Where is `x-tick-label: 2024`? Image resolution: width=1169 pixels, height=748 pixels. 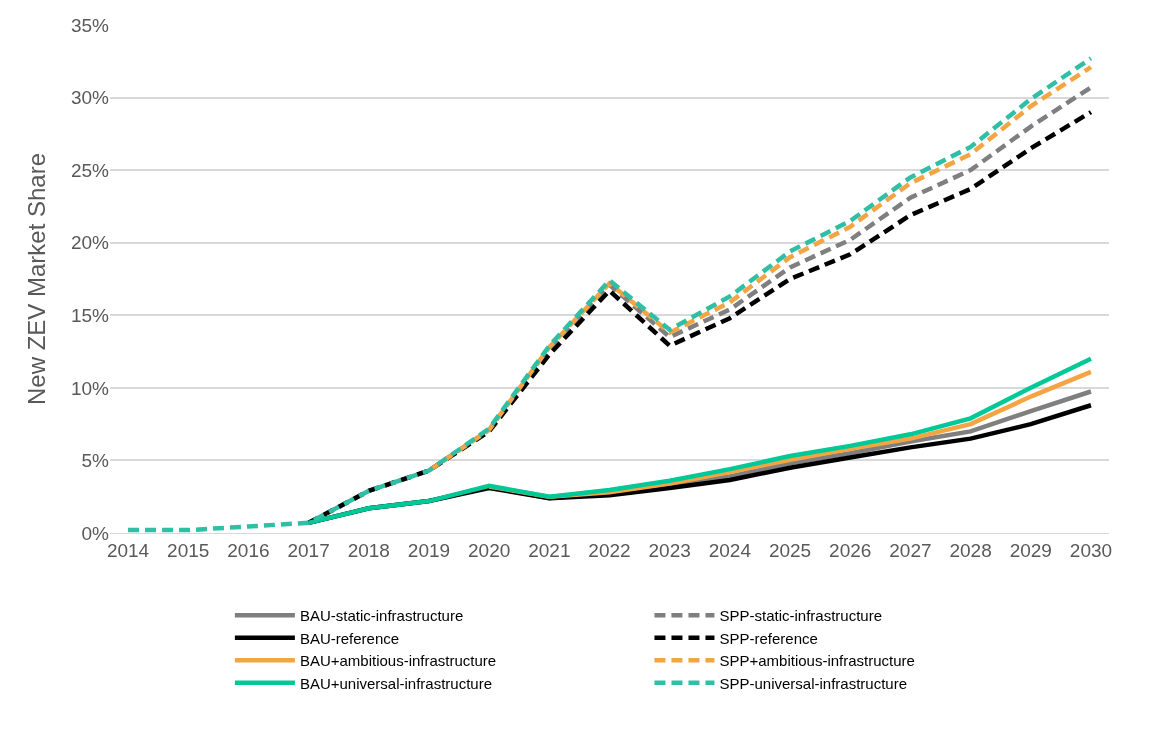 x-tick-label: 2024 is located at coordinates (730, 550).